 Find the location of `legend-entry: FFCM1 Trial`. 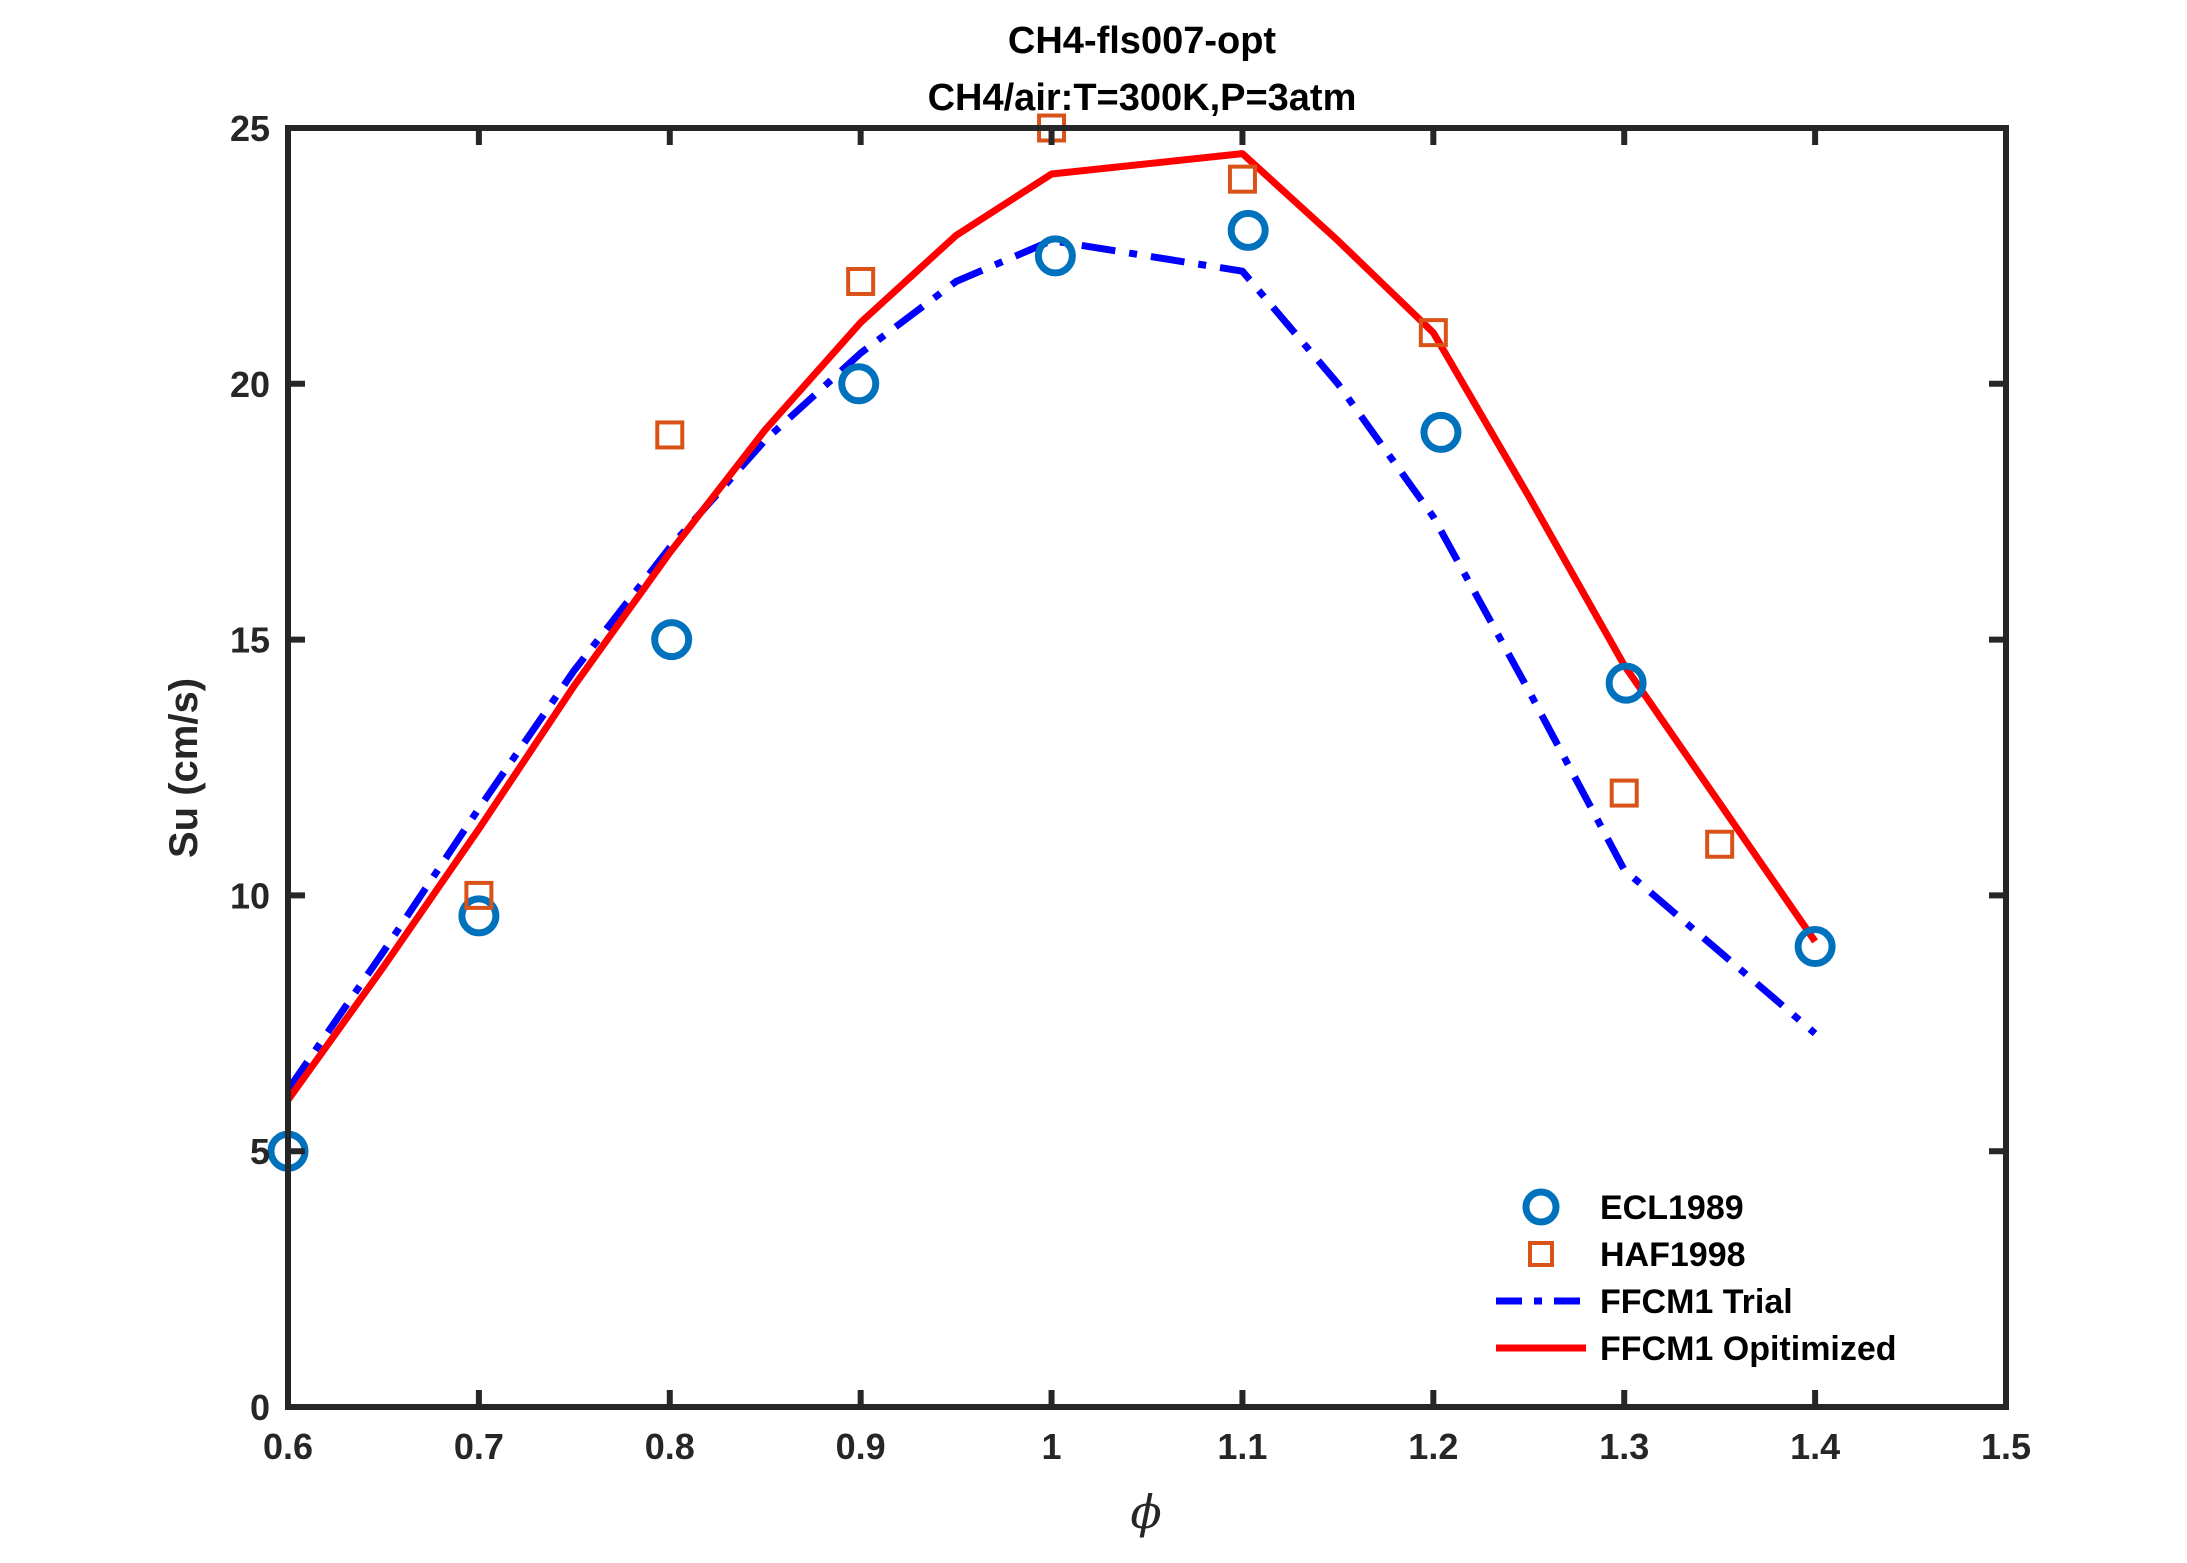

legend-entry: FFCM1 Trial is located at coordinates (1644, 1302).